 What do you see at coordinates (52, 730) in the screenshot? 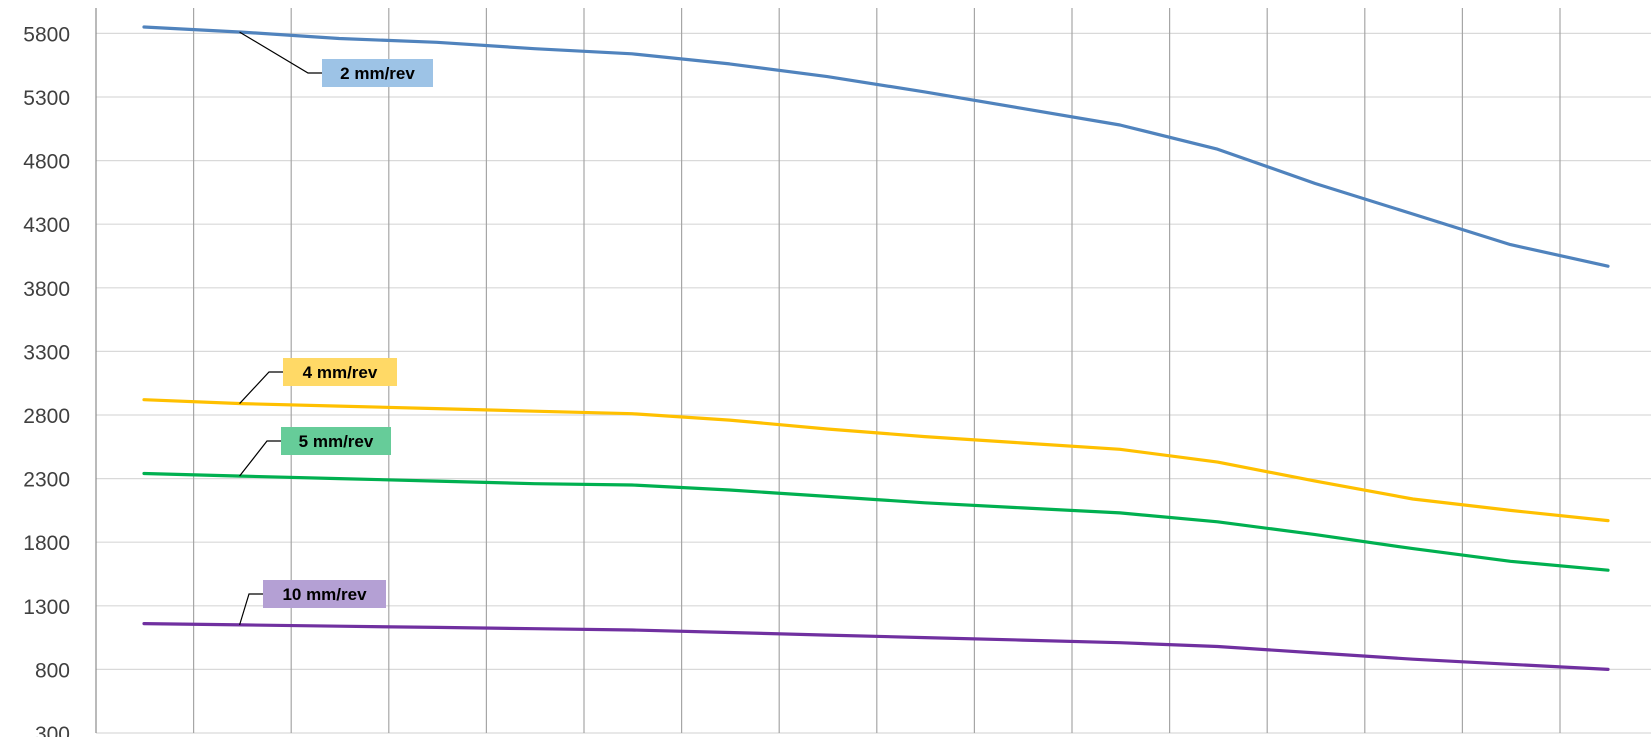
I see `y-tick-label: 300` at bounding box center [52, 730].